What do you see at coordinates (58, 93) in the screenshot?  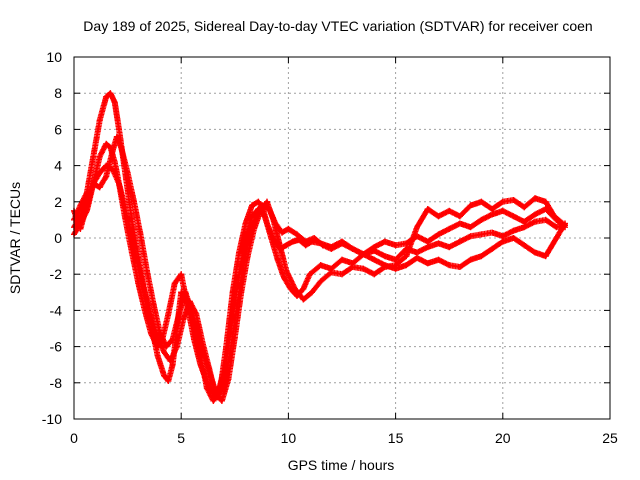 I see `y-tick-label: 8` at bounding box center [58, 93].